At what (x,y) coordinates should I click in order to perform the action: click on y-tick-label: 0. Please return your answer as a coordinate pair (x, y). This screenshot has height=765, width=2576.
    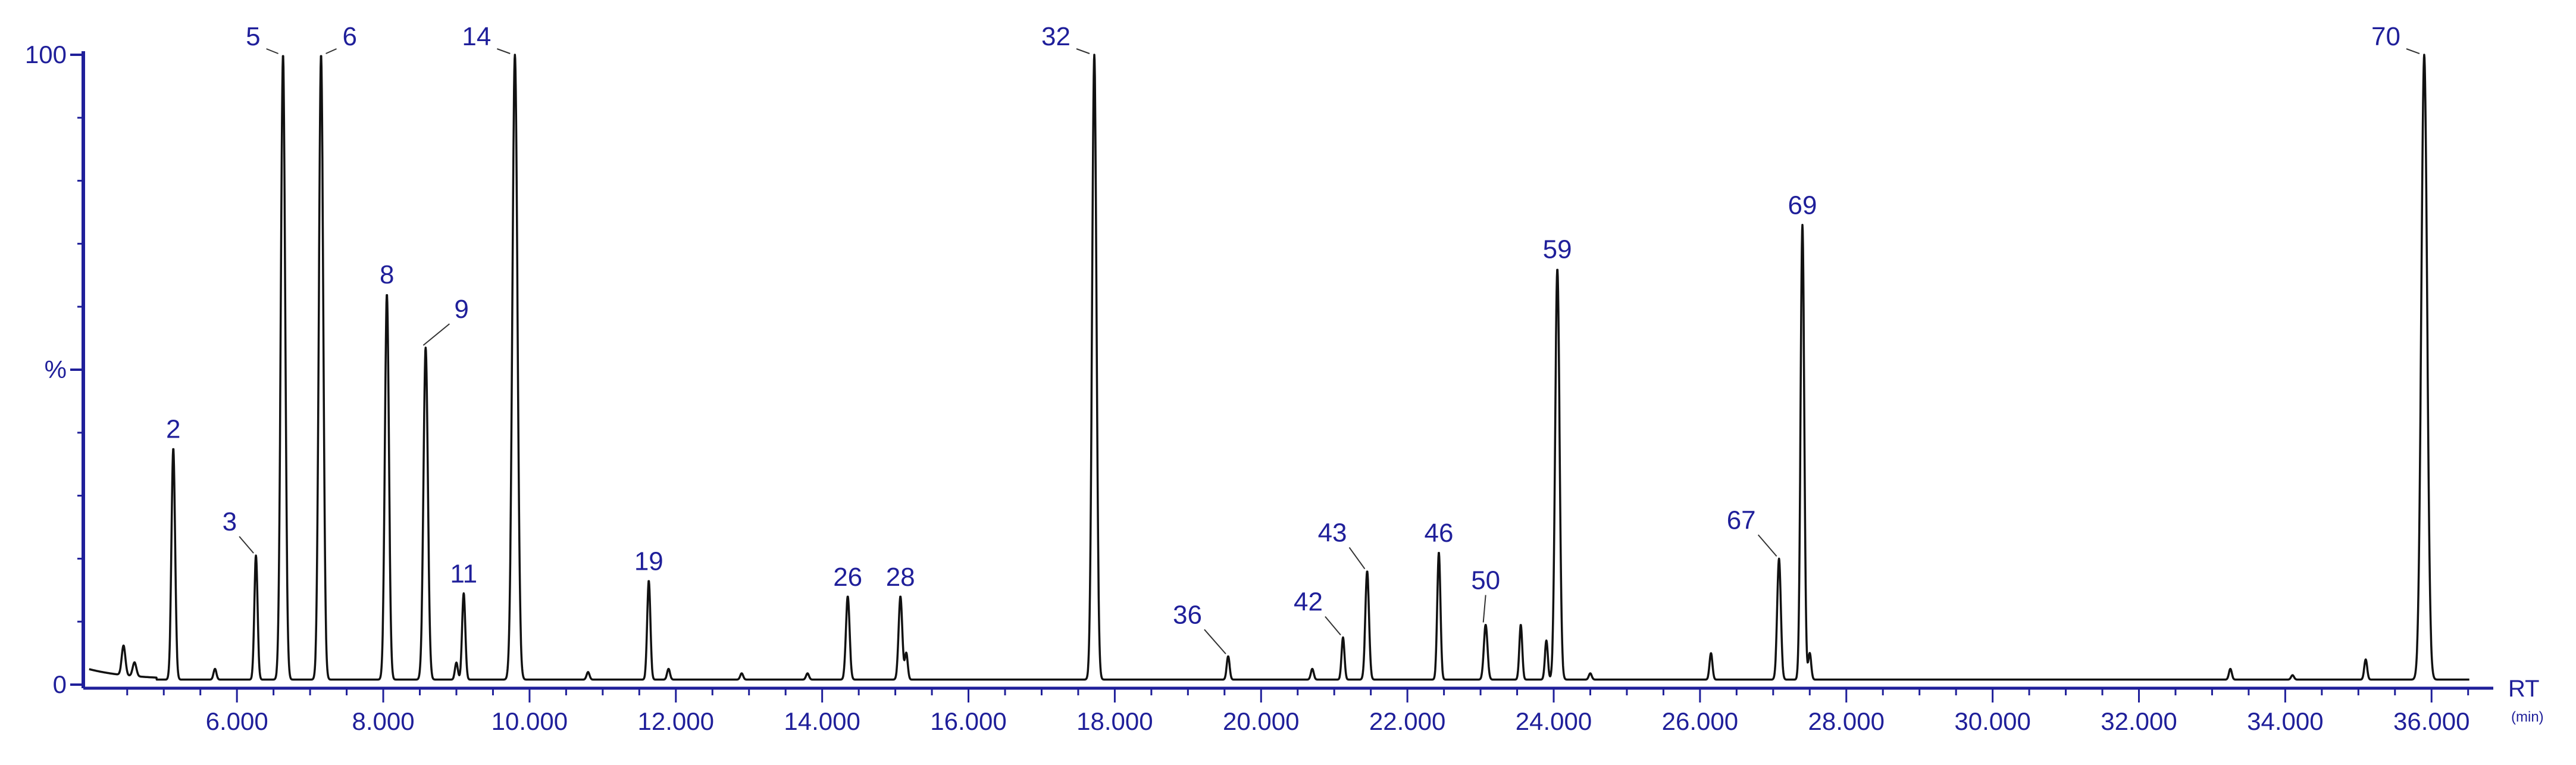
    Looking at the image, I should click on (60, 684).